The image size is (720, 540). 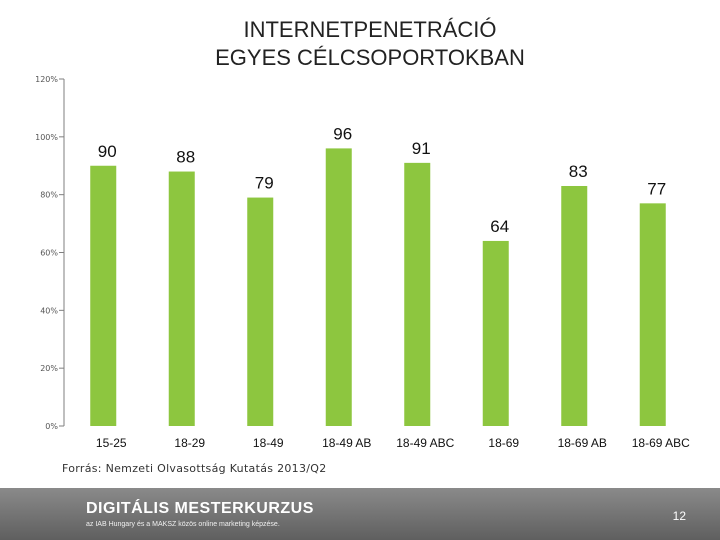 What do you see at coordinates (185, 157) in the screenshot?
I see `data-label: 88` at bounding box center [185, 157].